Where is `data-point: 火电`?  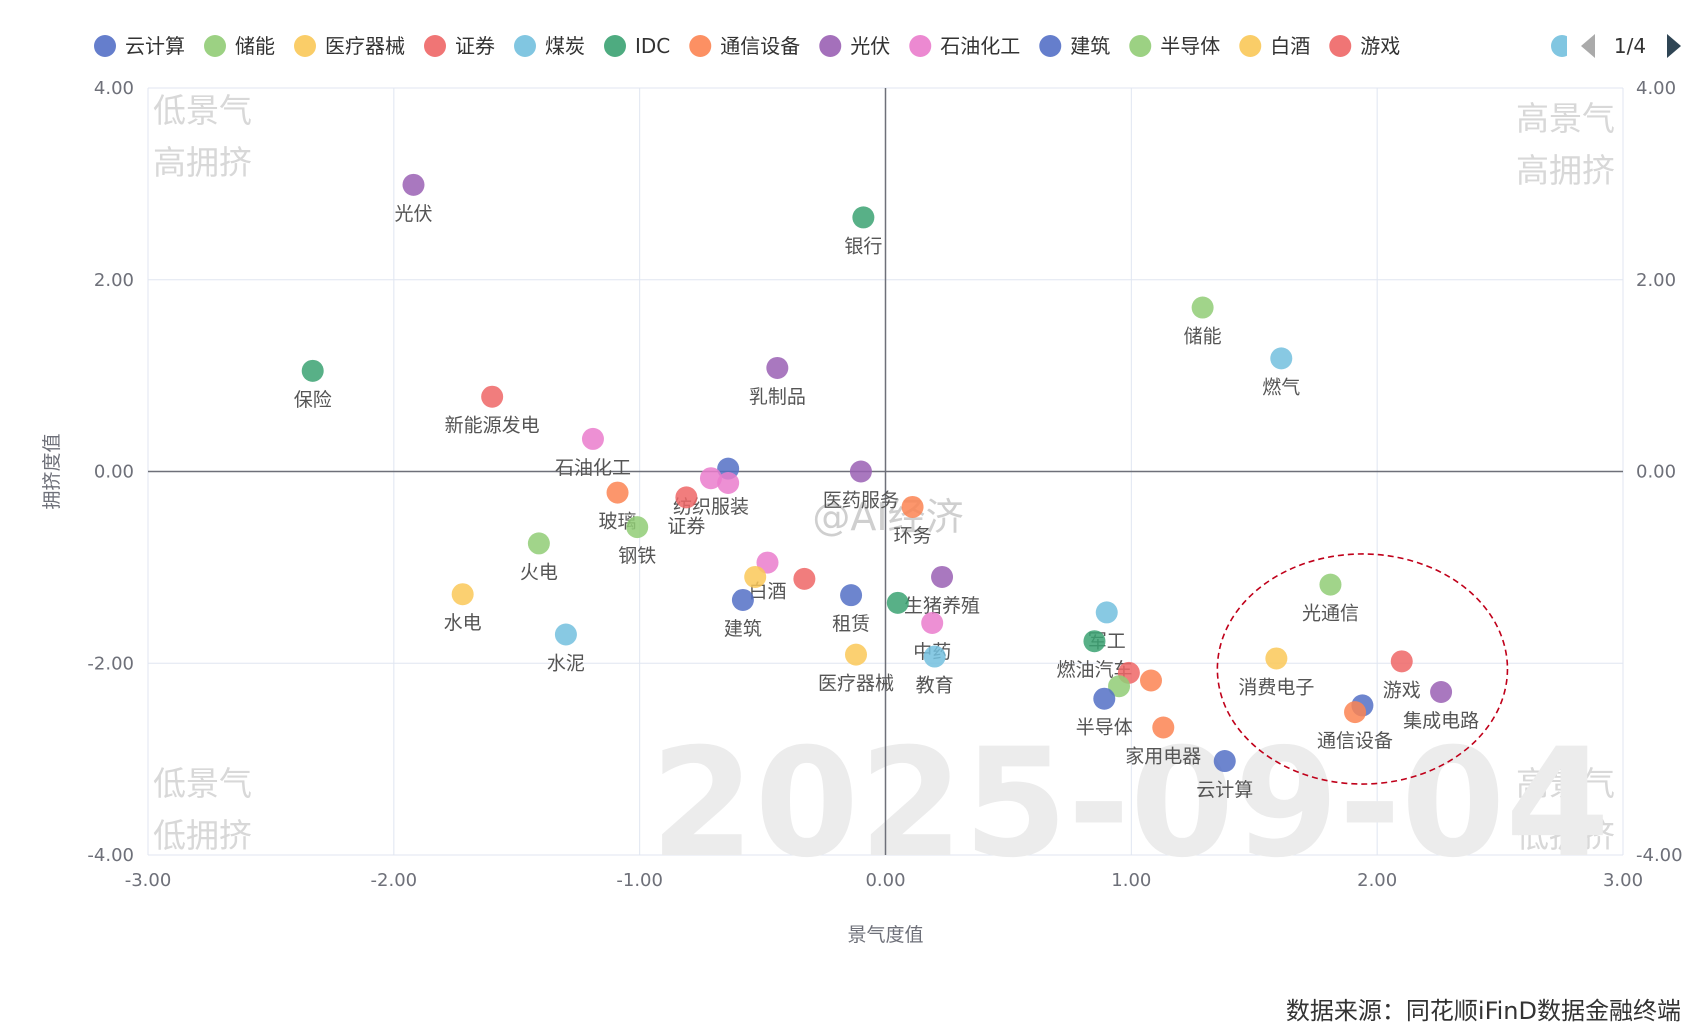
data-point: 火电 is located at coordinates (539, 557).